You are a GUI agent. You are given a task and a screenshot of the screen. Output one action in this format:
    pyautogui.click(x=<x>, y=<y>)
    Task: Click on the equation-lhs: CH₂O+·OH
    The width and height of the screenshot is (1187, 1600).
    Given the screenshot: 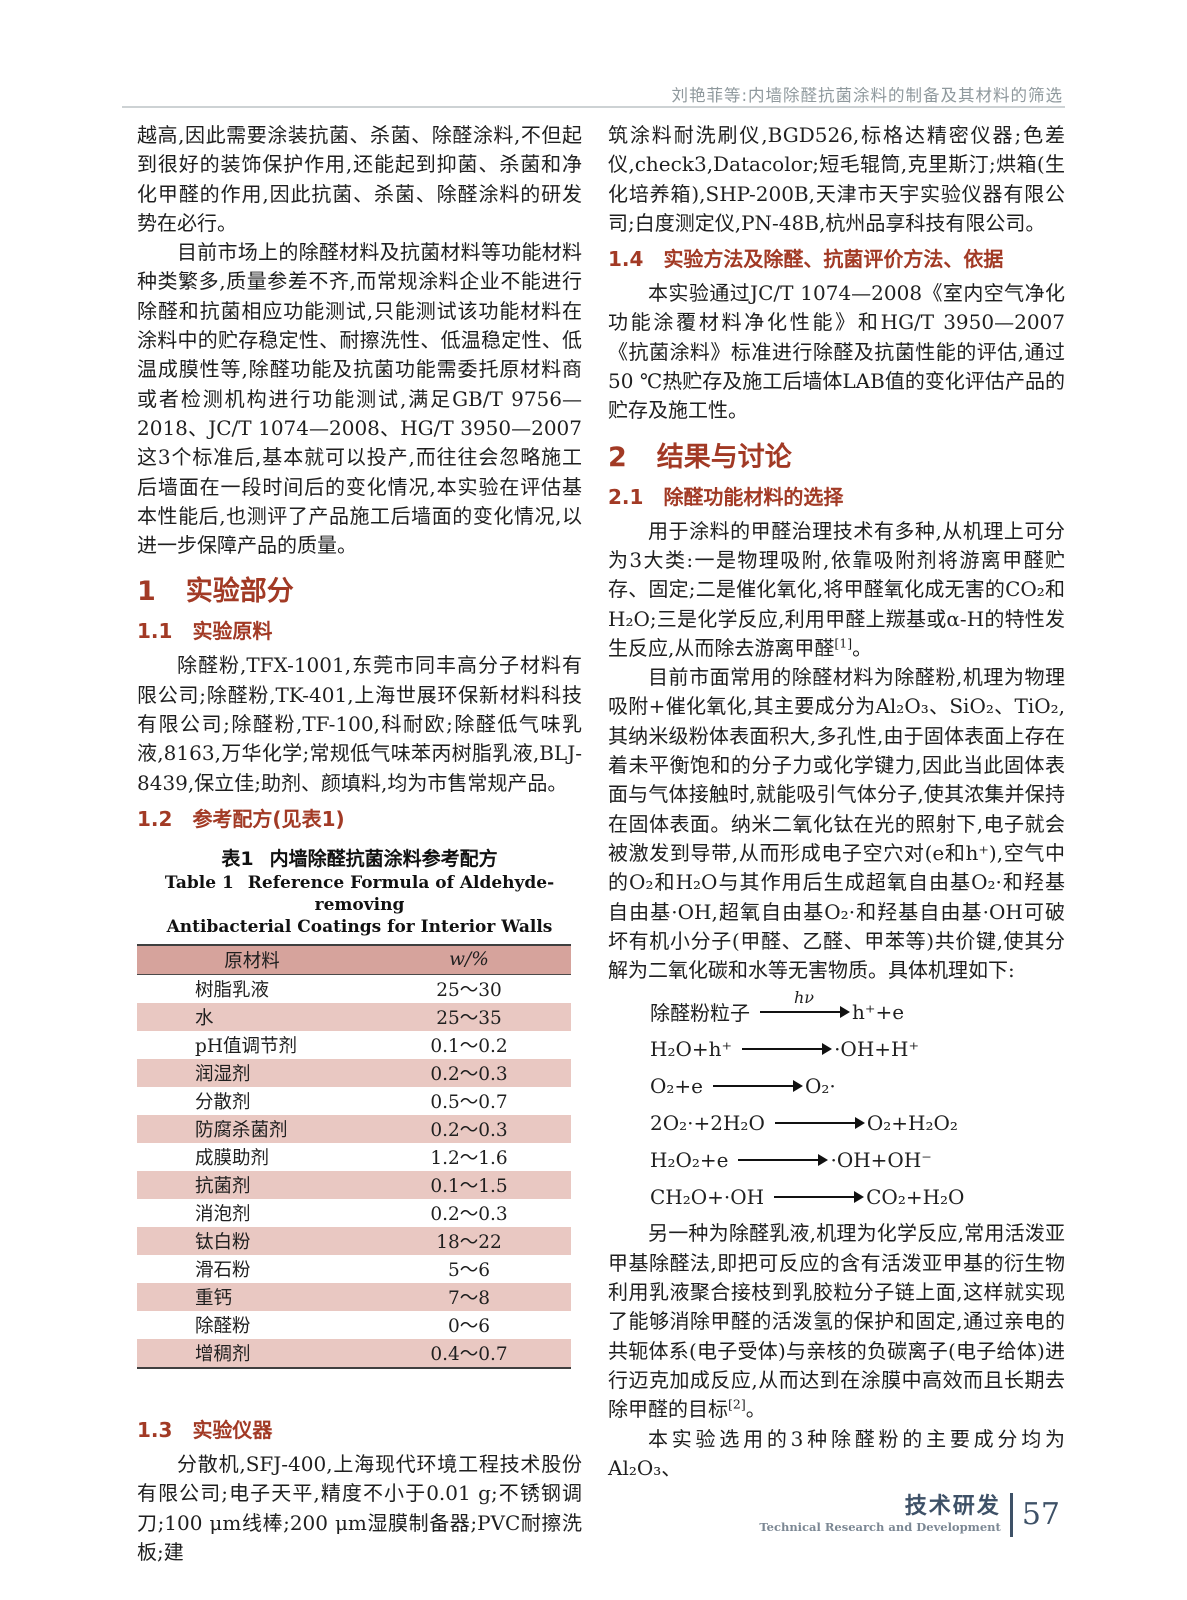 What is the action you would take?
    pyautogui.click(x=707, y=1196)
    